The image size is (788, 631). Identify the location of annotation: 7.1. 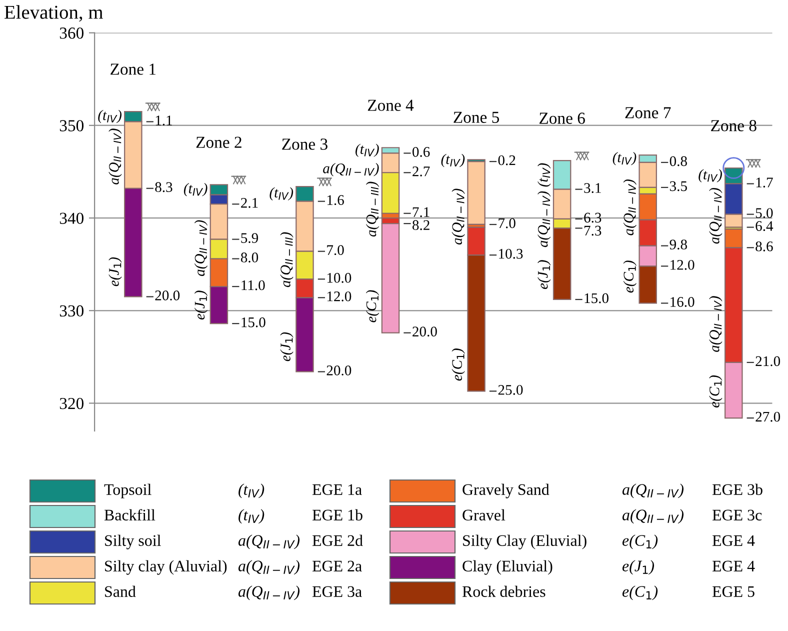
(421, 212).